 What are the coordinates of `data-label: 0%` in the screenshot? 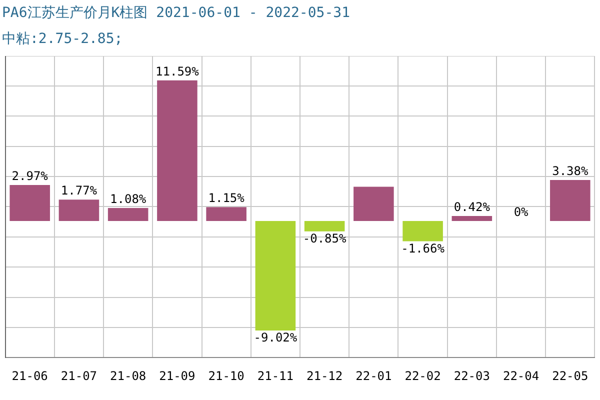 It's located at (522, 212).